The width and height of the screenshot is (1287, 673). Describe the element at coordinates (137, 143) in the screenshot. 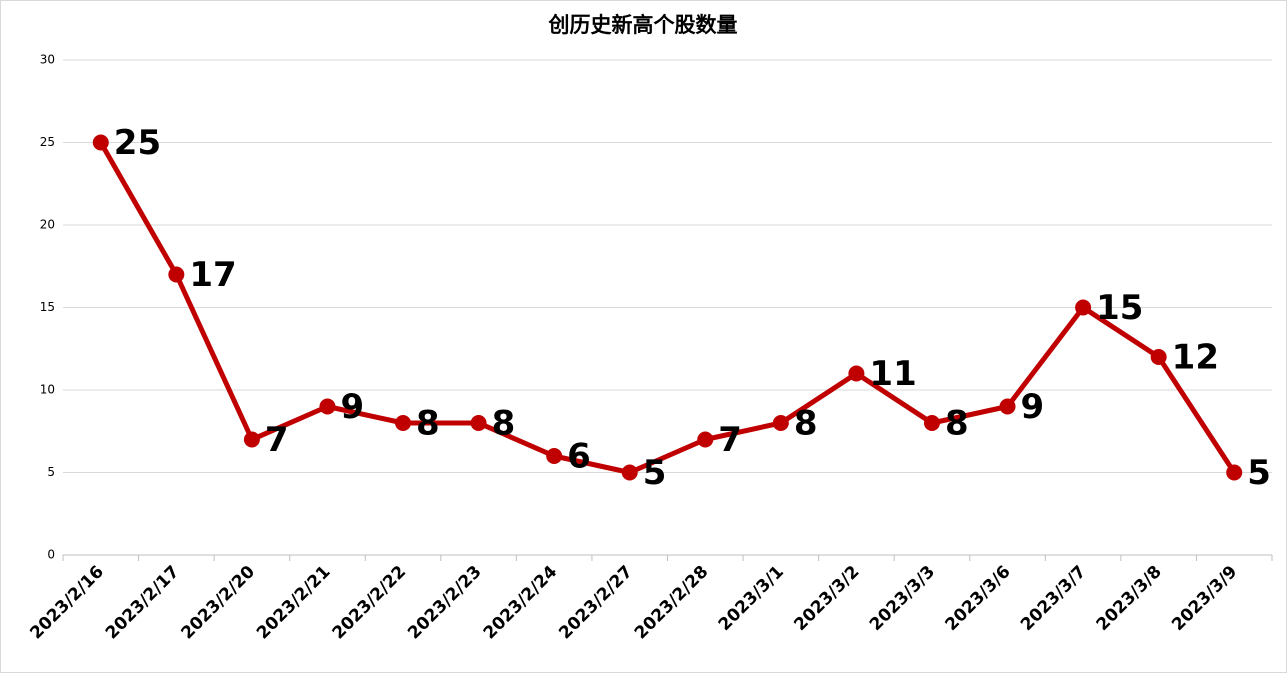

I see `data-label: 25` at that location.